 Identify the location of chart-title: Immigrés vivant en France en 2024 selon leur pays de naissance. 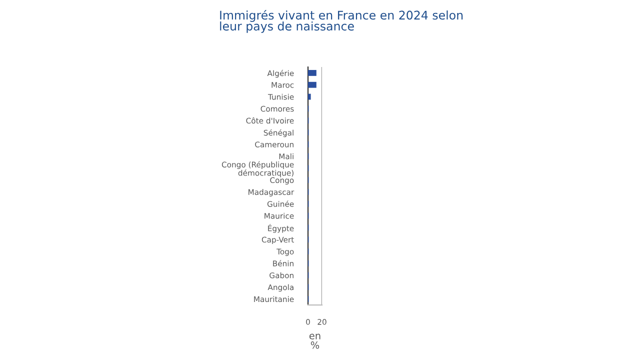
(341, 21).